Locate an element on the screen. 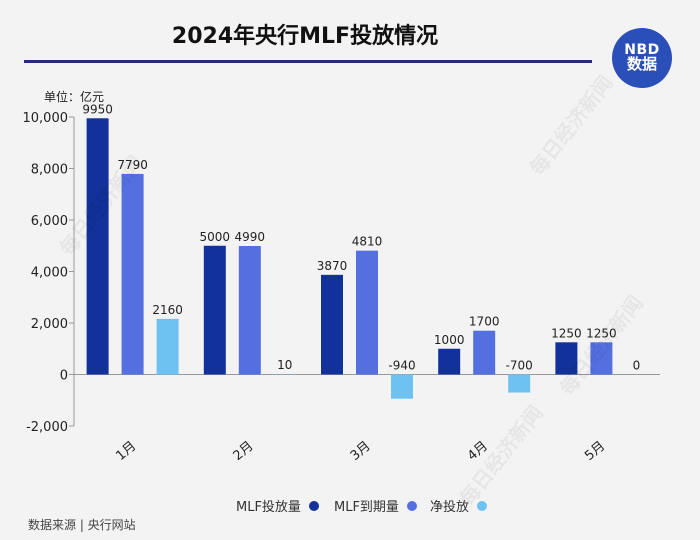 The image size is (700, 540). legend-item-mlf: MLF投放量 is located at coordinates (277, 505).